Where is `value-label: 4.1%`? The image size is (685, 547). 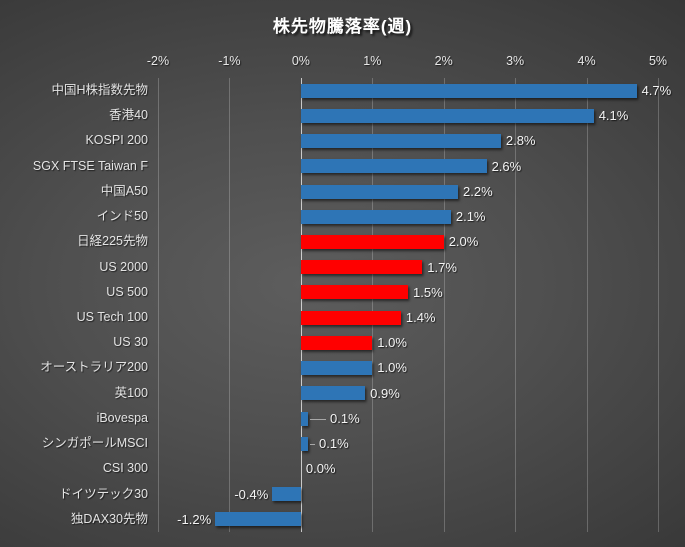 value-label: 4.1% is located at coordinates (613, 116).